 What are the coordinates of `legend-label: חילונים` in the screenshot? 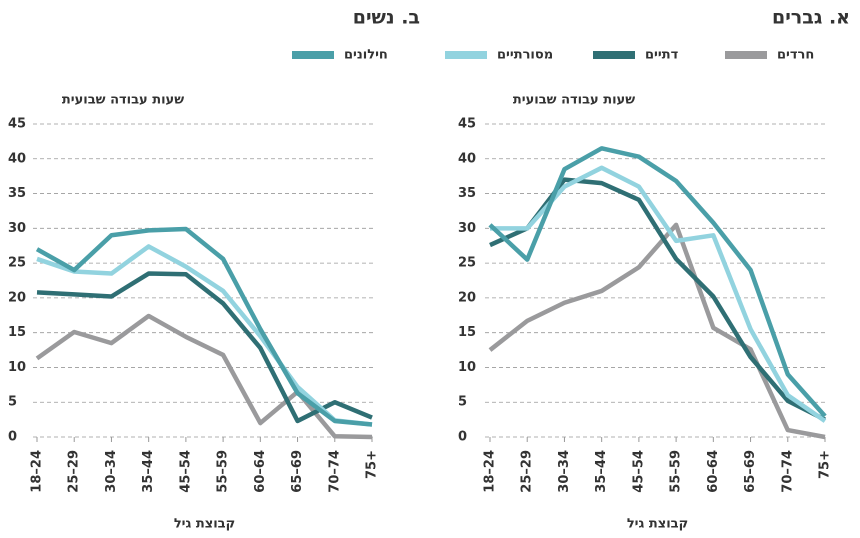 It's located at (366, 55).